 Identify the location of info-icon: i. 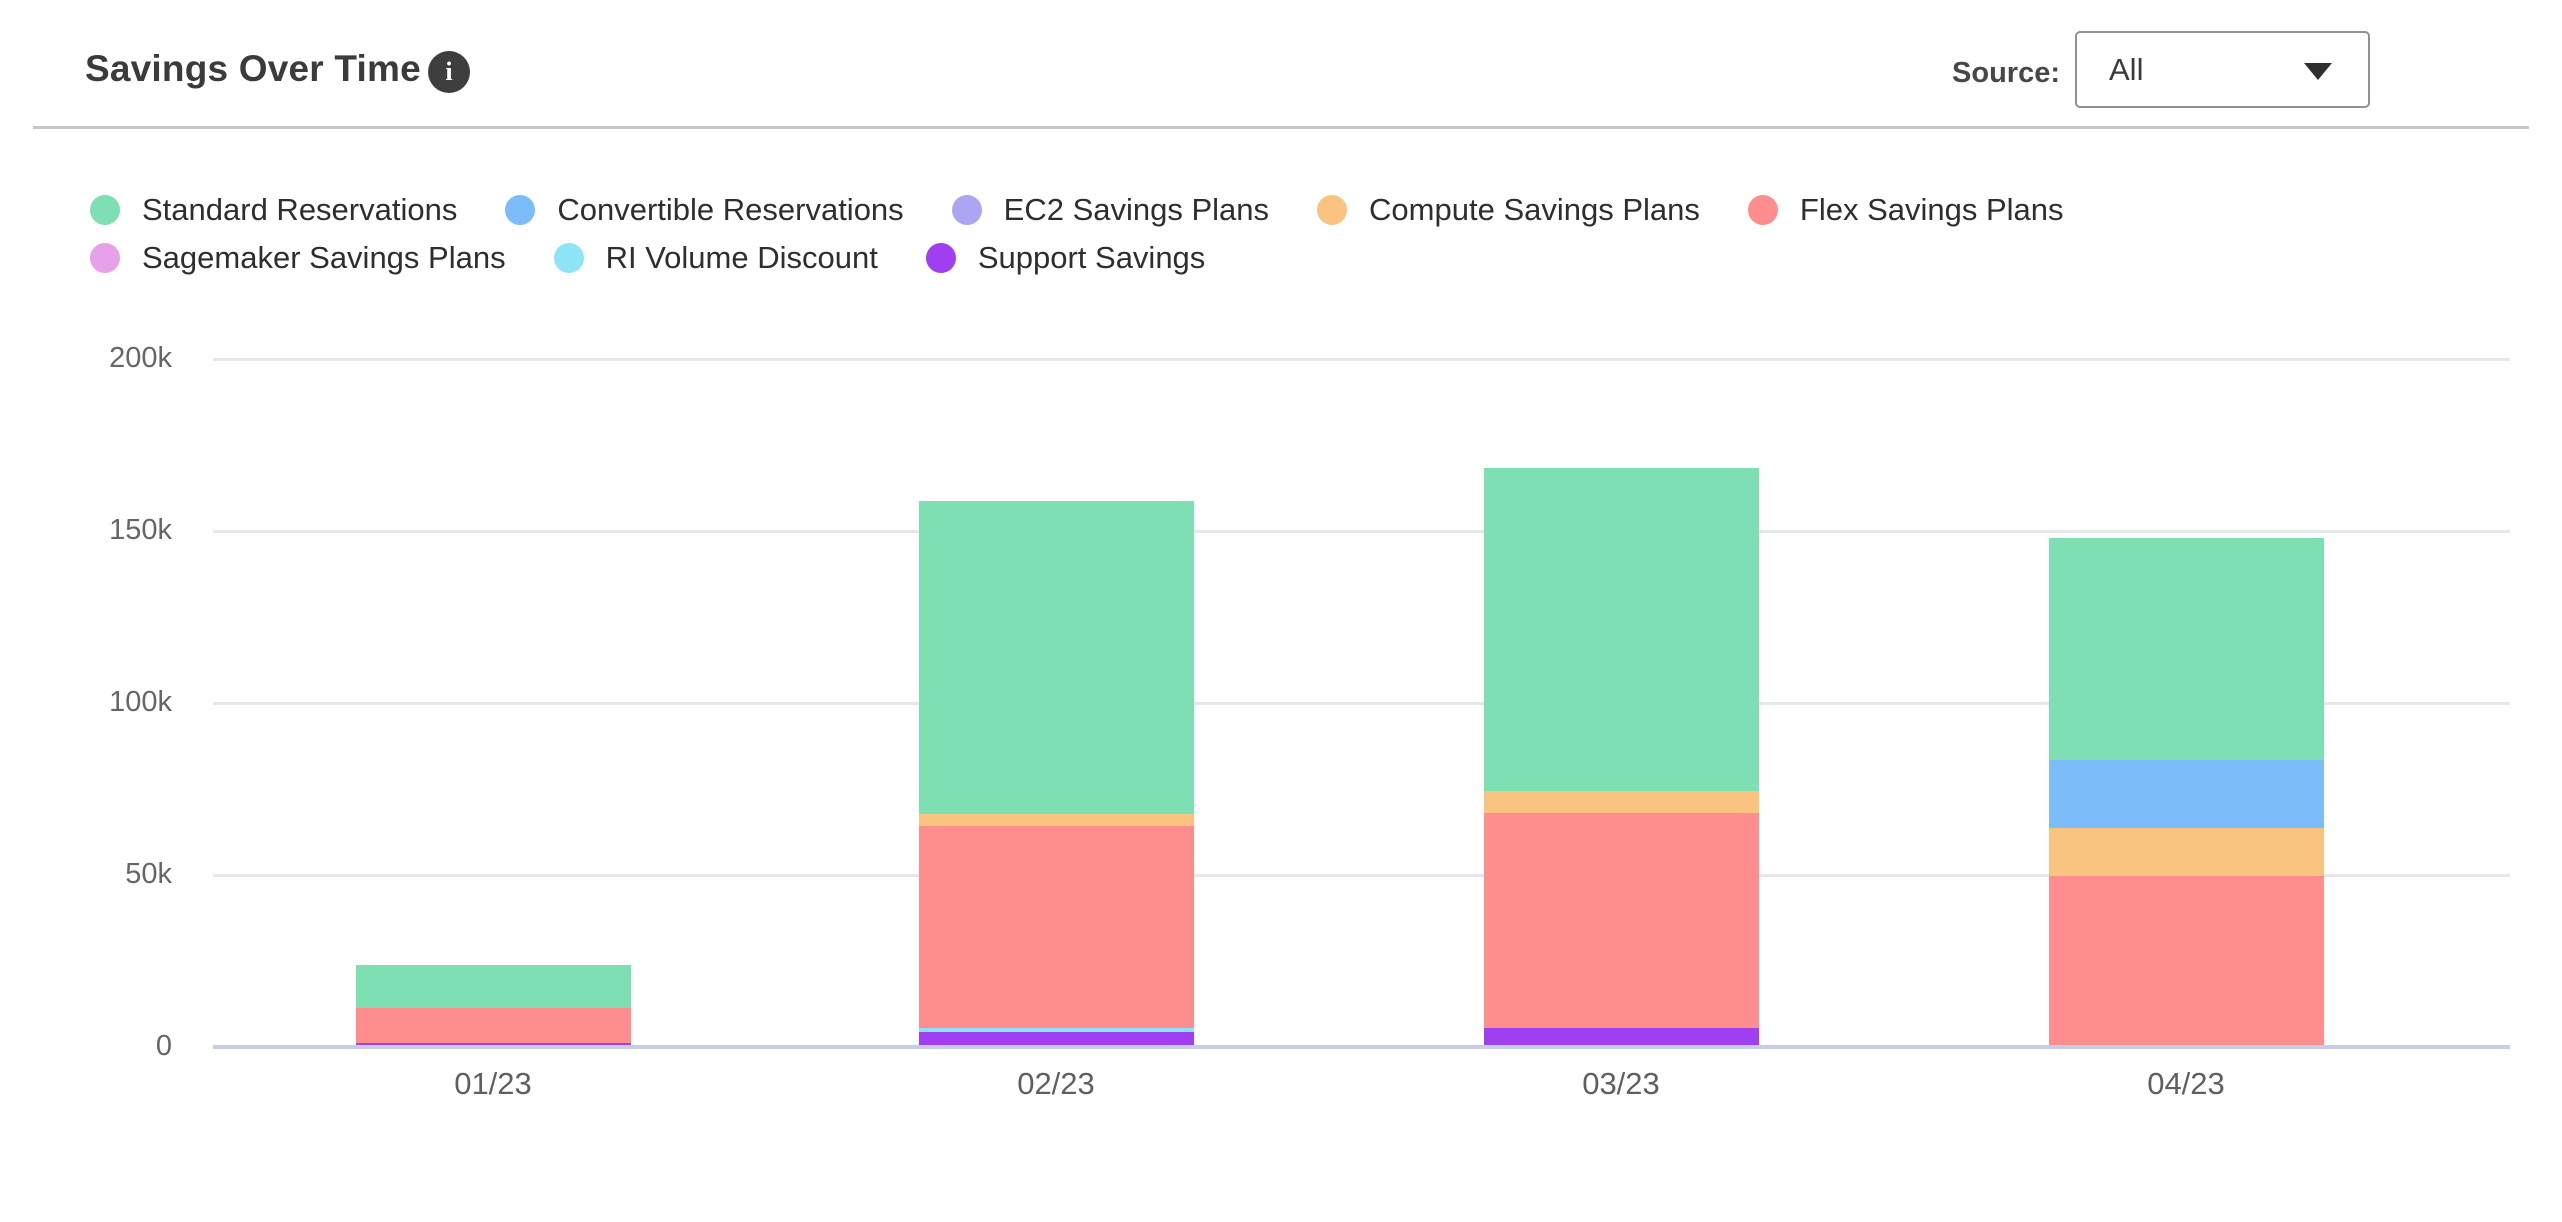
(449, 72).